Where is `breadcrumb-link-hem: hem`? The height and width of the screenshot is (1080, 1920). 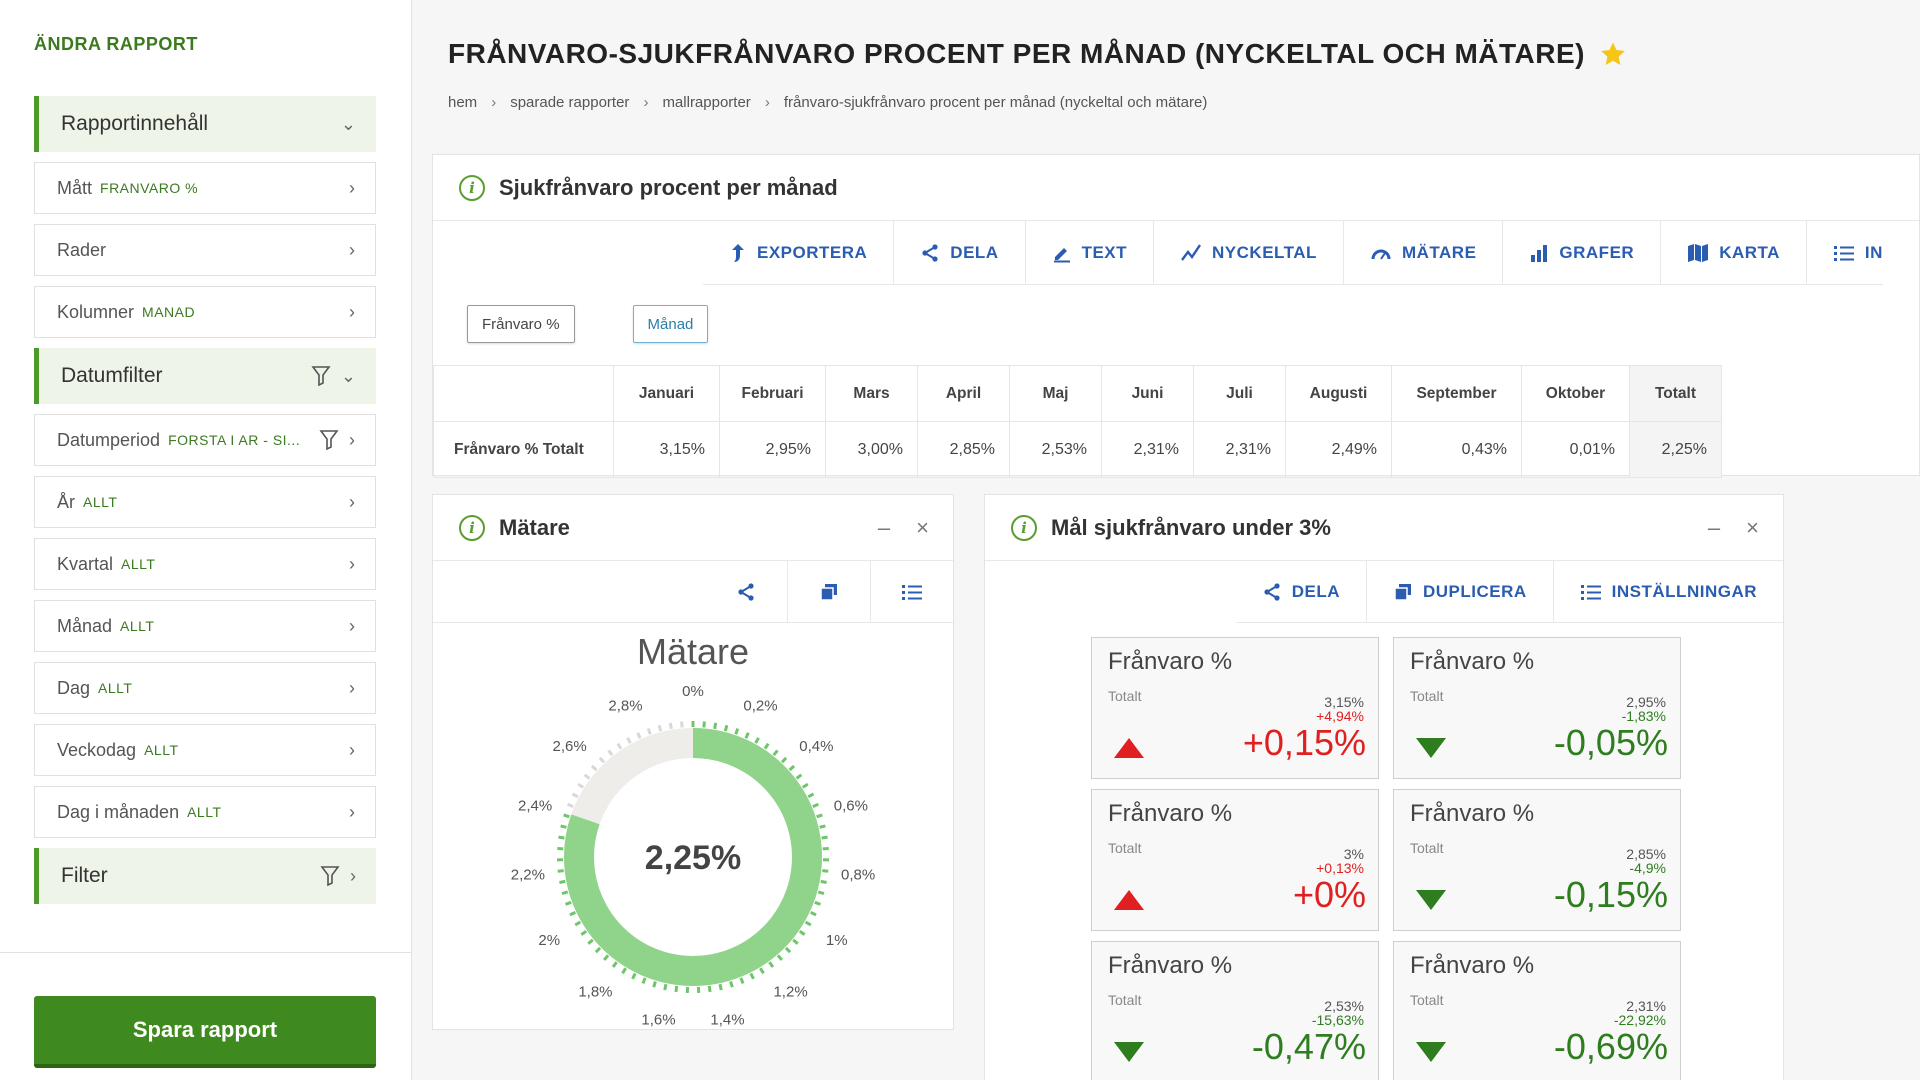 breadcrumb-link-hem: hem is located at coordinates (463, 102).